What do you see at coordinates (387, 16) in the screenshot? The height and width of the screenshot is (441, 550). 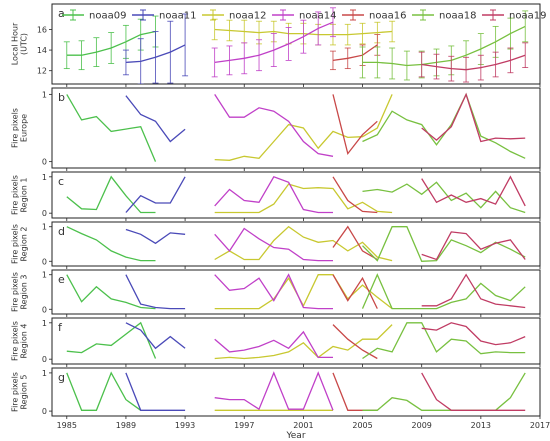 I see `legend-label-noaa16: noaa16` at bounding box center [387, 16].